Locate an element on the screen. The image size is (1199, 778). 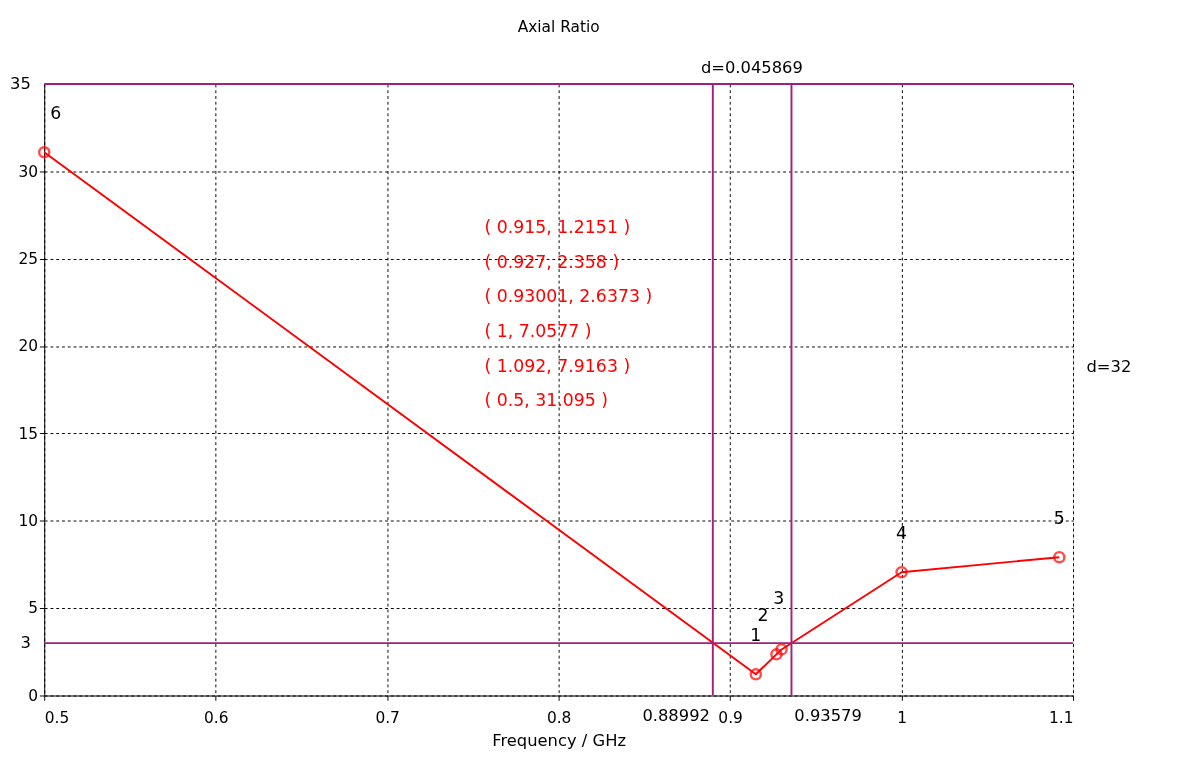
y-tick-label: 25 is located at coordinates (28, 259).